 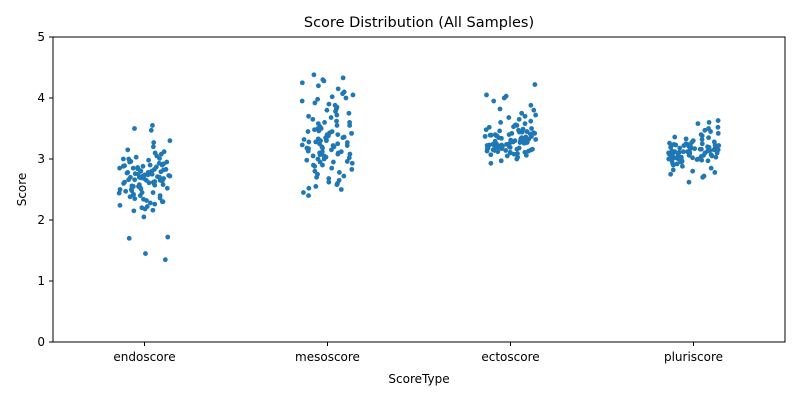 What do you see at coordinates (510, 357) in the screenshot?
I see `x-tick-label-ectoscore: ectoscore` at bounding box center [510, 357].